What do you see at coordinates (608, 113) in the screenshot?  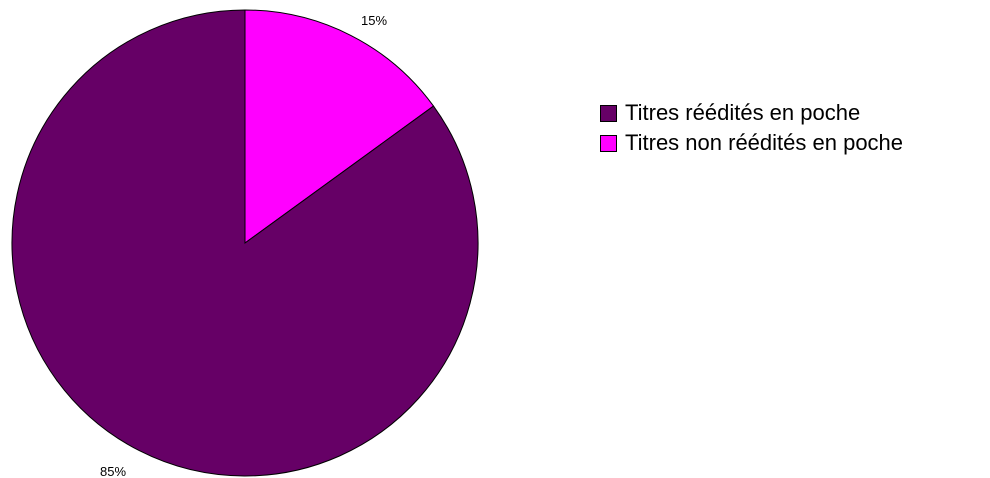 I see `legend-swatch-reedites` at bounding box center [608, 113].